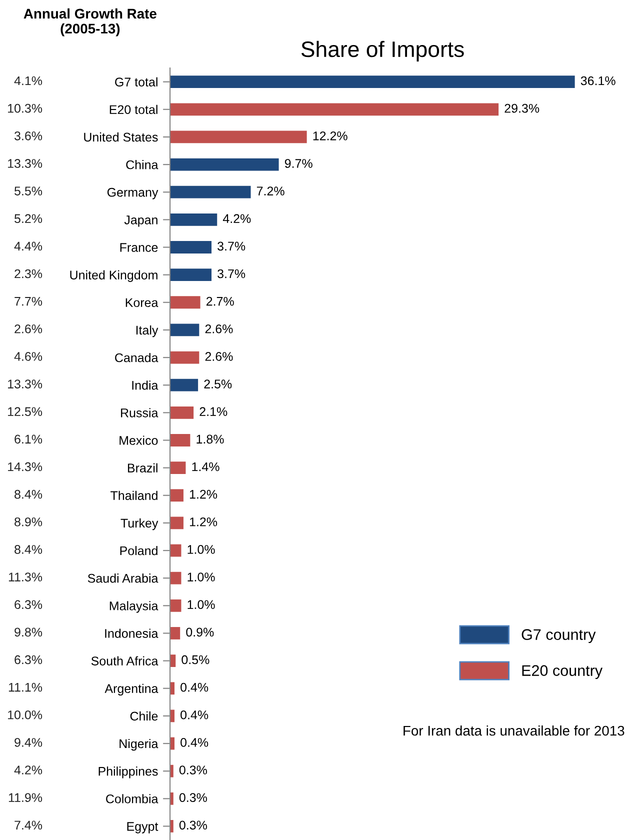 This screenshot has height=840, width=644. What do you see at coordinates (206, 467) in the screenshot?
I see `data-label: 1.4%` at bounding box center [206, 467].